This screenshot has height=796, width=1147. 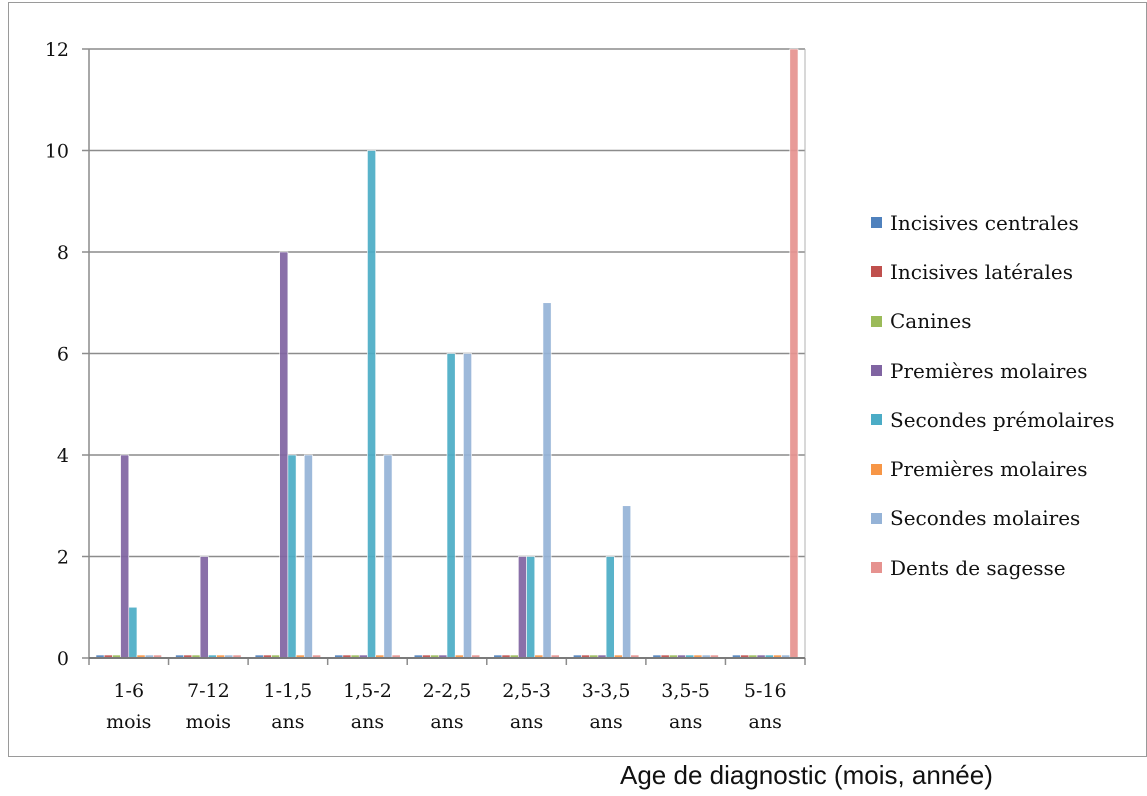 I want to click on legend-item: Secondes molaires, so click(x=993, y=518).